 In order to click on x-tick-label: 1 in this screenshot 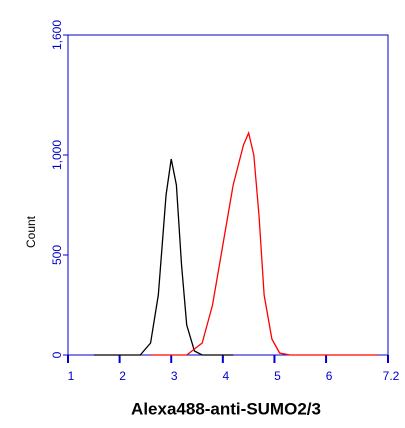, I will do `click(71, 376)`.